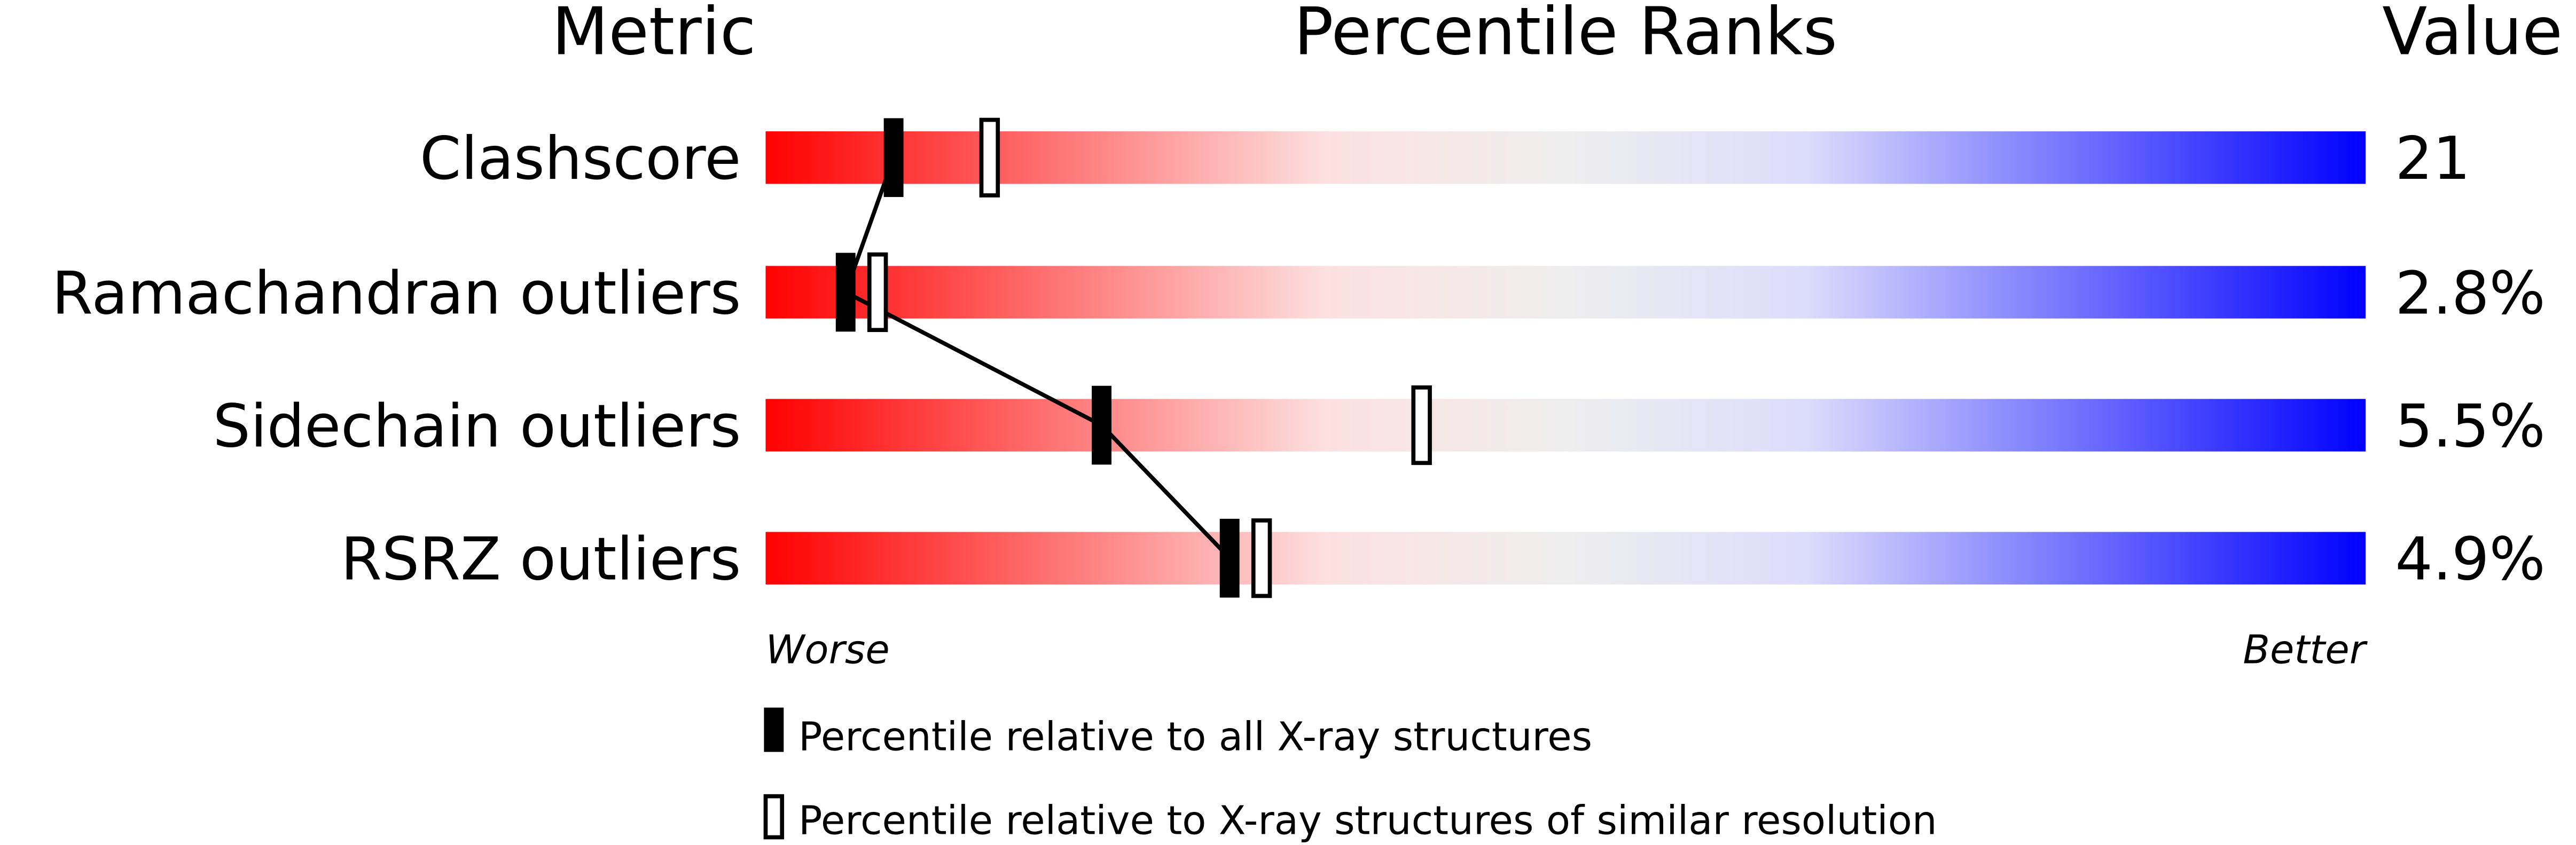 The width and height of the screenshot is (2576, 845). I want to click on worse-label: Worse, so click(827, 650).